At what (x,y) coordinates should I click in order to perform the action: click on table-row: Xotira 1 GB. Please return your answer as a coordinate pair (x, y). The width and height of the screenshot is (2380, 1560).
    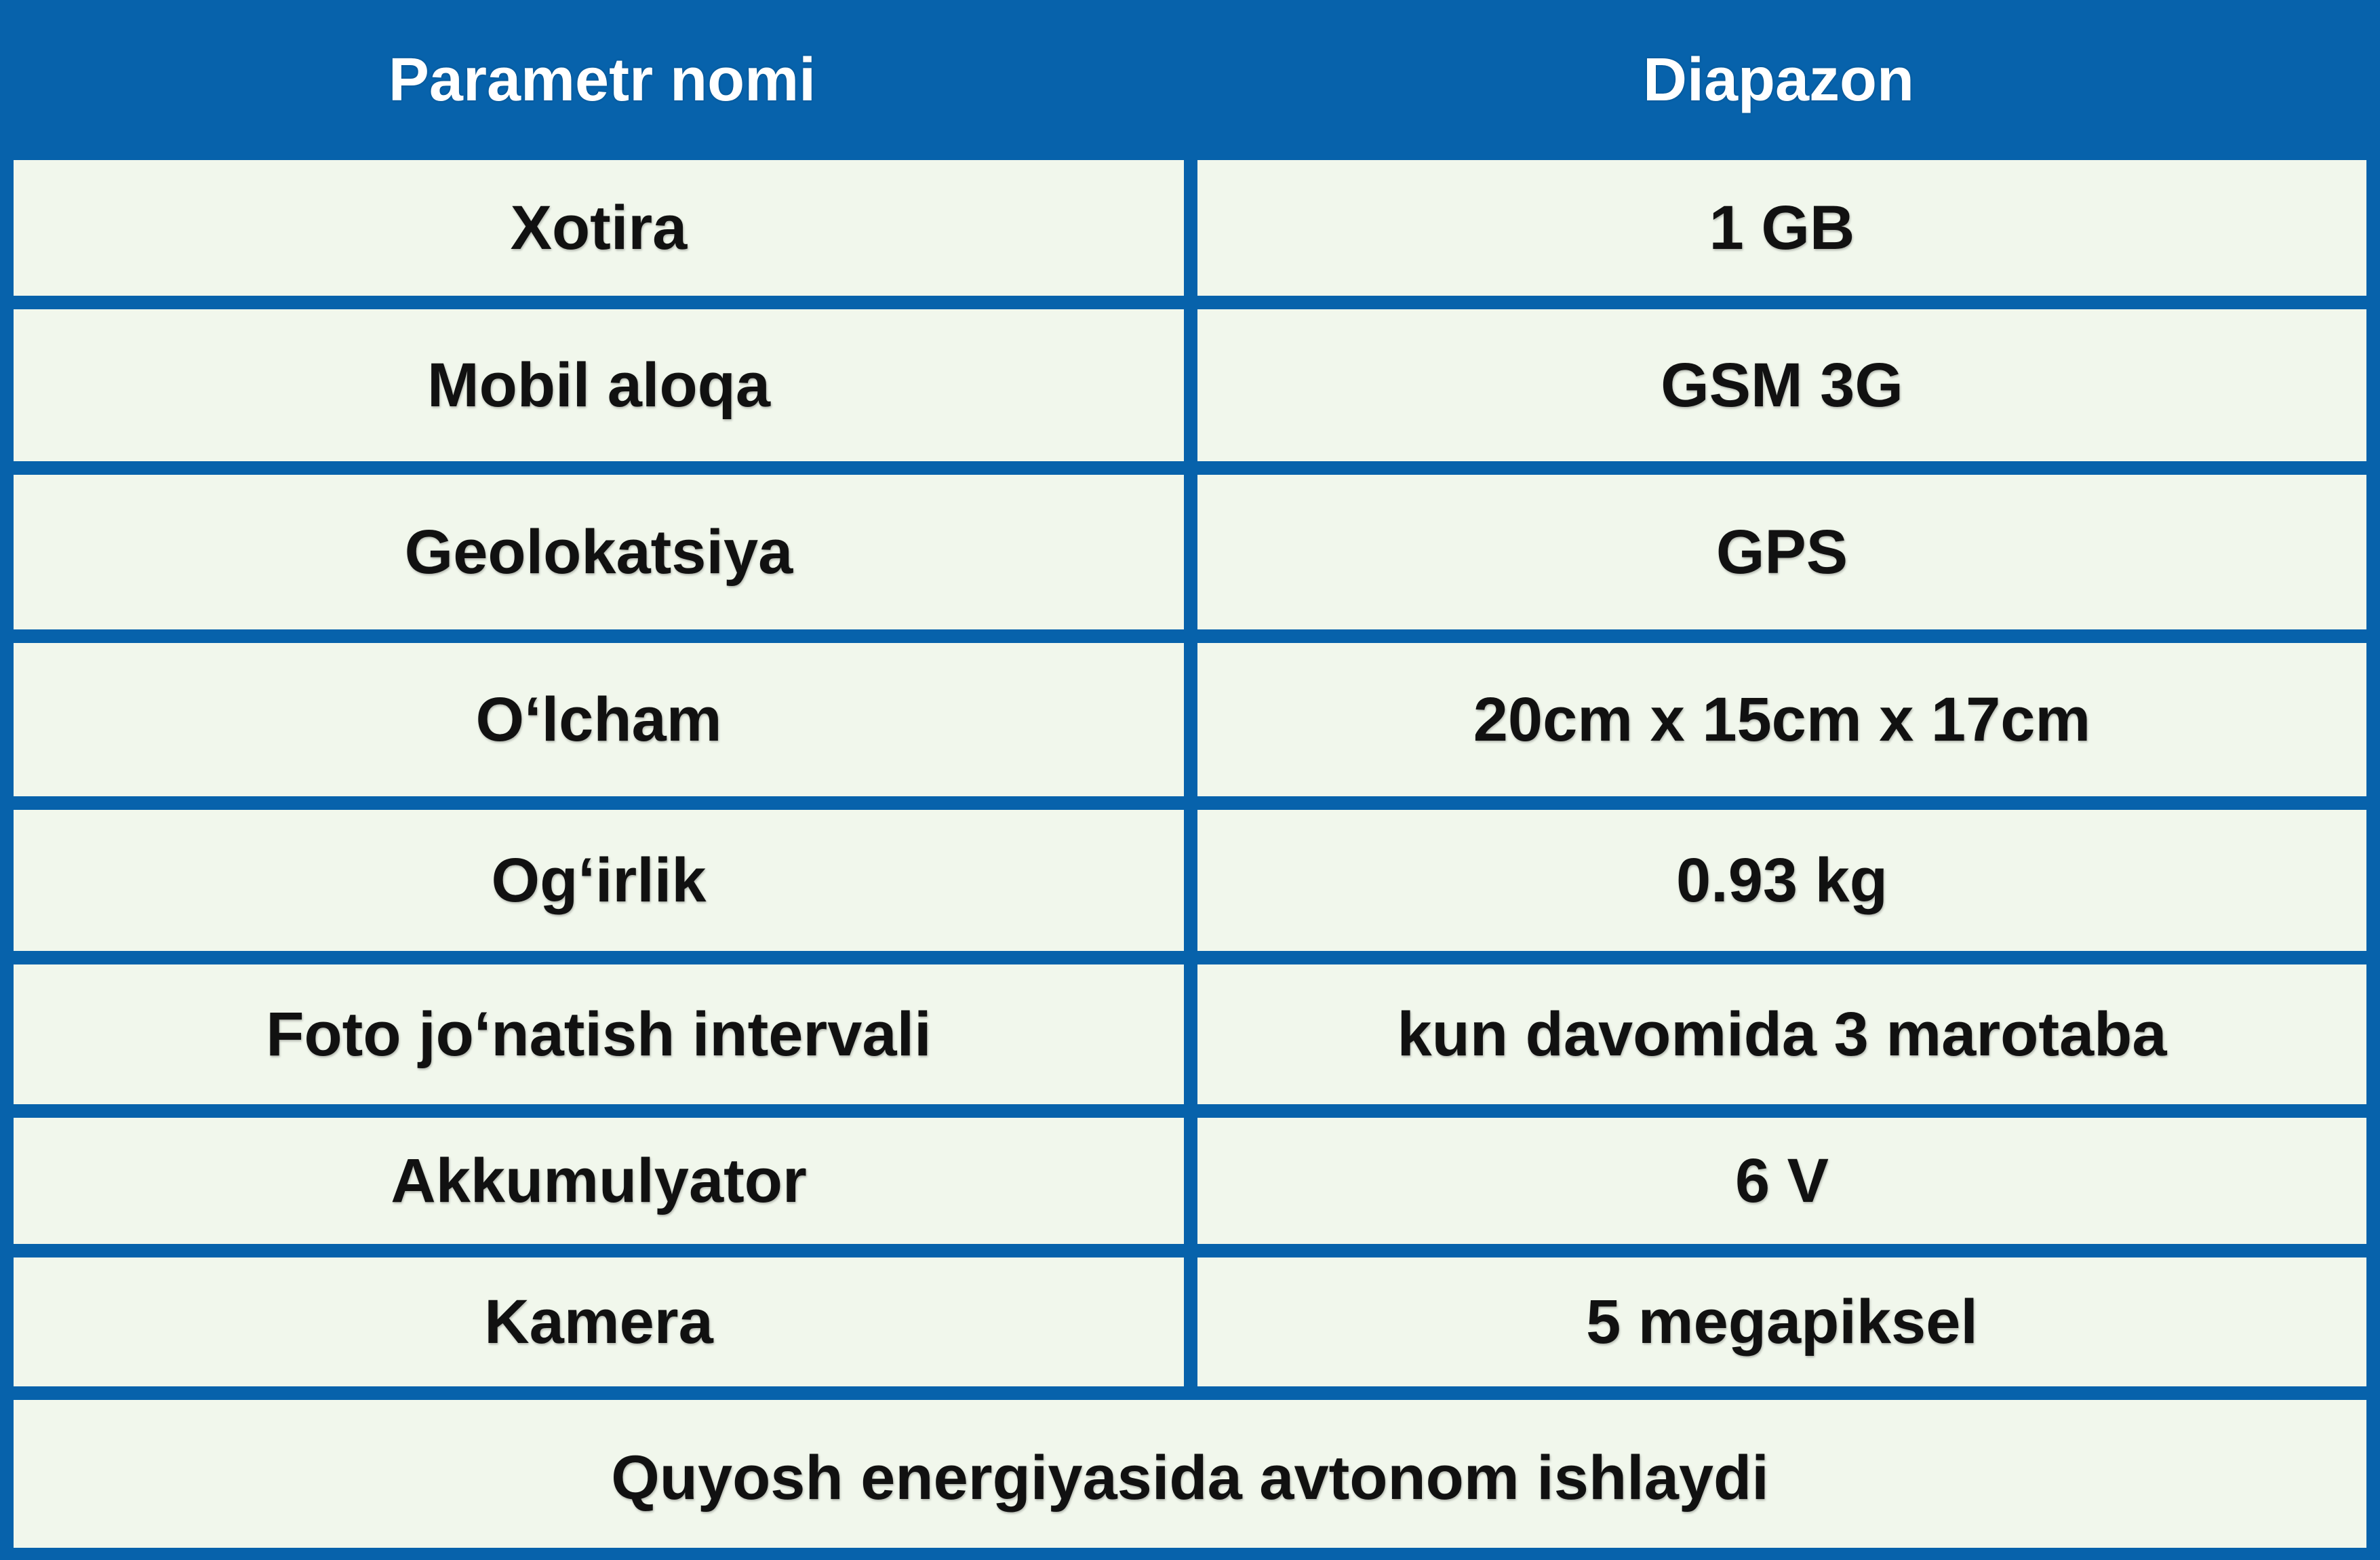
    Looking at the image, I should click on (1190, 234).